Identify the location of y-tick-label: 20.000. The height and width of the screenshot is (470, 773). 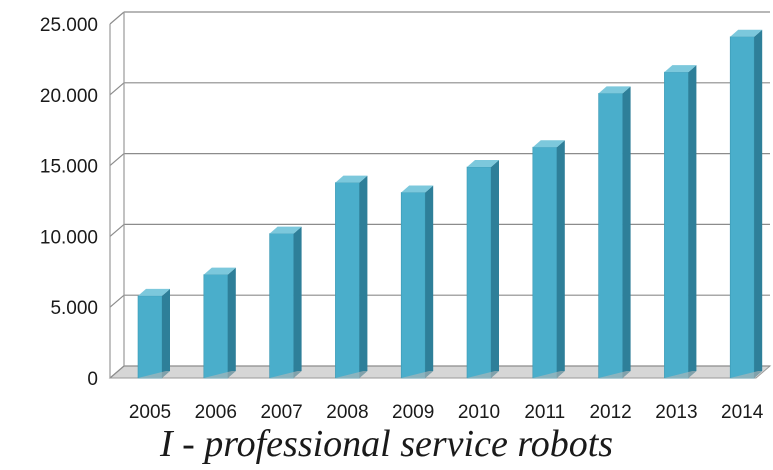
(69, 96).